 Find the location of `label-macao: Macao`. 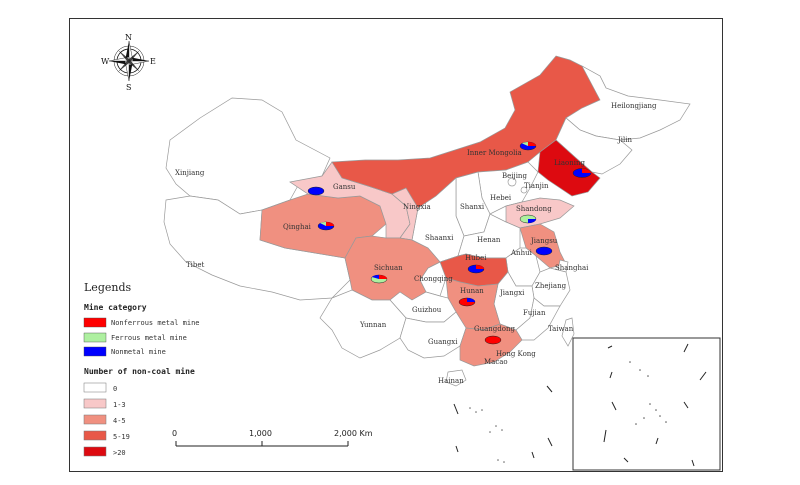

label-macao: Macao is located at coordinates (496, 362).